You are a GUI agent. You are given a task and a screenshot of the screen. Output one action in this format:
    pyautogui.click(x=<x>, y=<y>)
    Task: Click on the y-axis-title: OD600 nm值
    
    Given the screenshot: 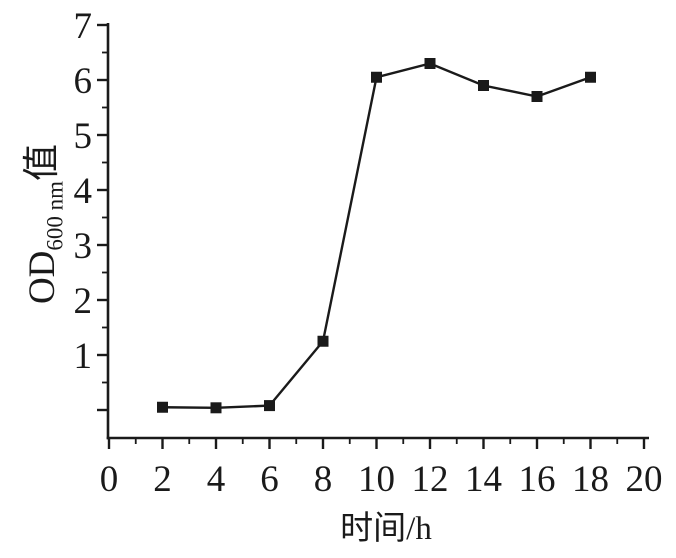 What is the action you would take?
    pyautogui.click(x=39, y=224)
    